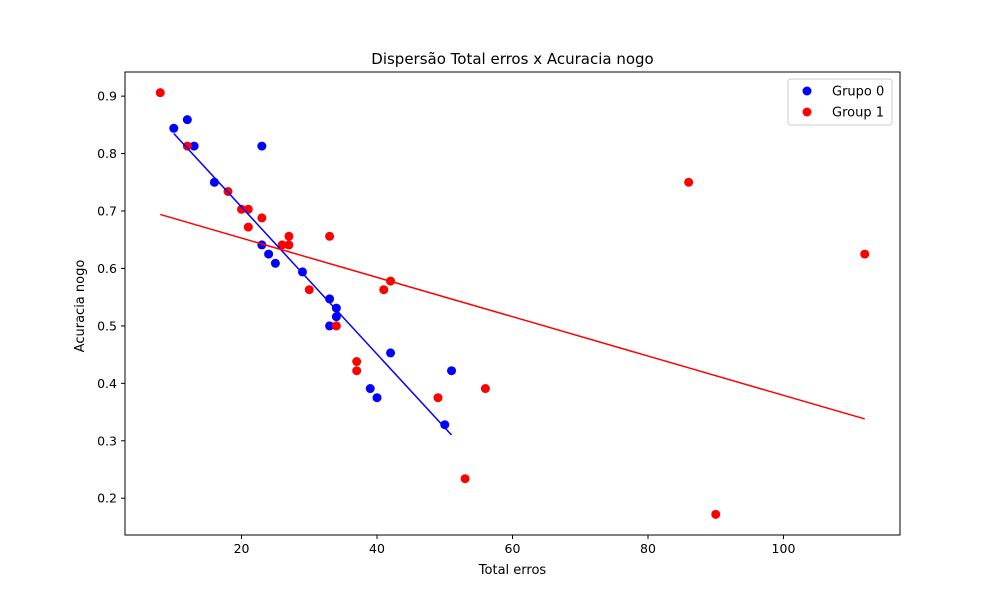 The width and height of the screenshot is (1000, 600). I want to click on y-tick-label: 0.2, so click(107, 498).